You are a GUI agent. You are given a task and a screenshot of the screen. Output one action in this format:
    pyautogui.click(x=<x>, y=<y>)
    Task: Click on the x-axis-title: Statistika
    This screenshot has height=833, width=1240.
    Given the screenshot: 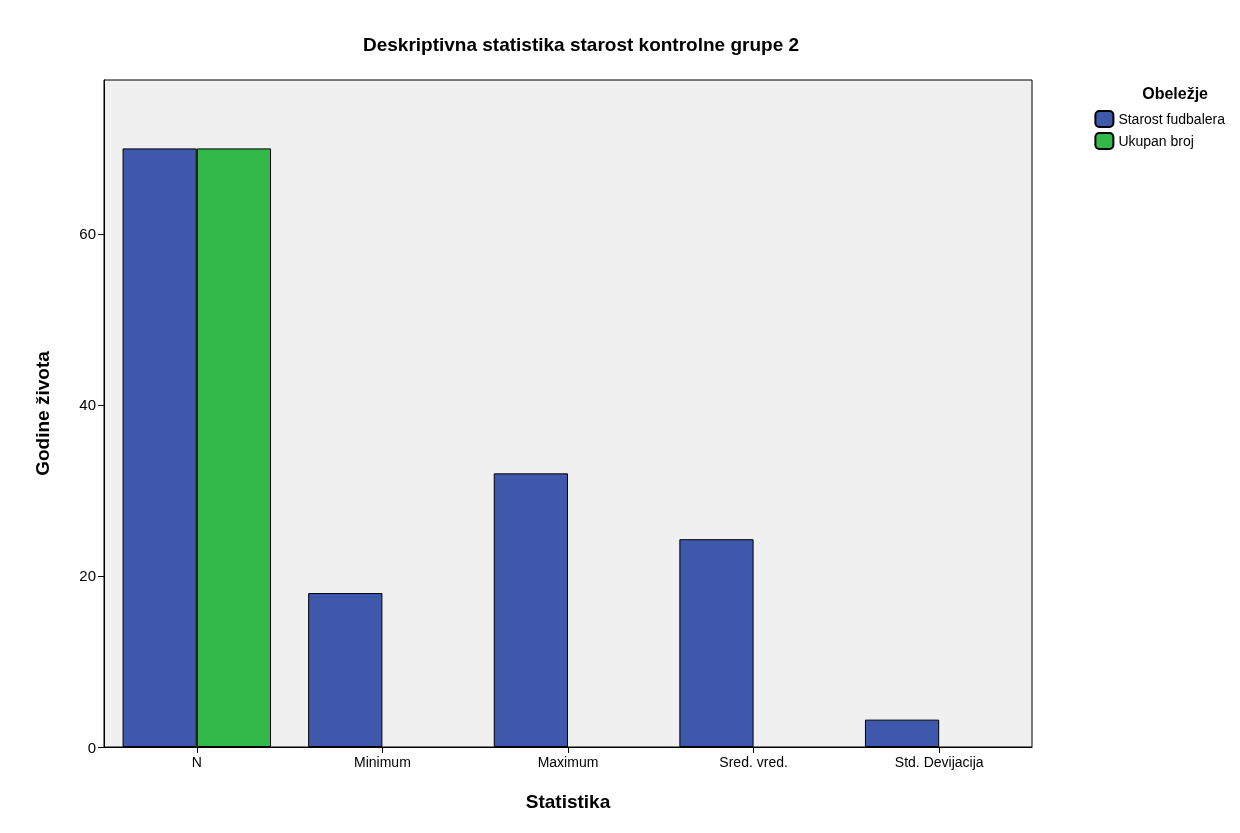 What is the action you would take?
    pyautogui.click(x=568, y=801)
    